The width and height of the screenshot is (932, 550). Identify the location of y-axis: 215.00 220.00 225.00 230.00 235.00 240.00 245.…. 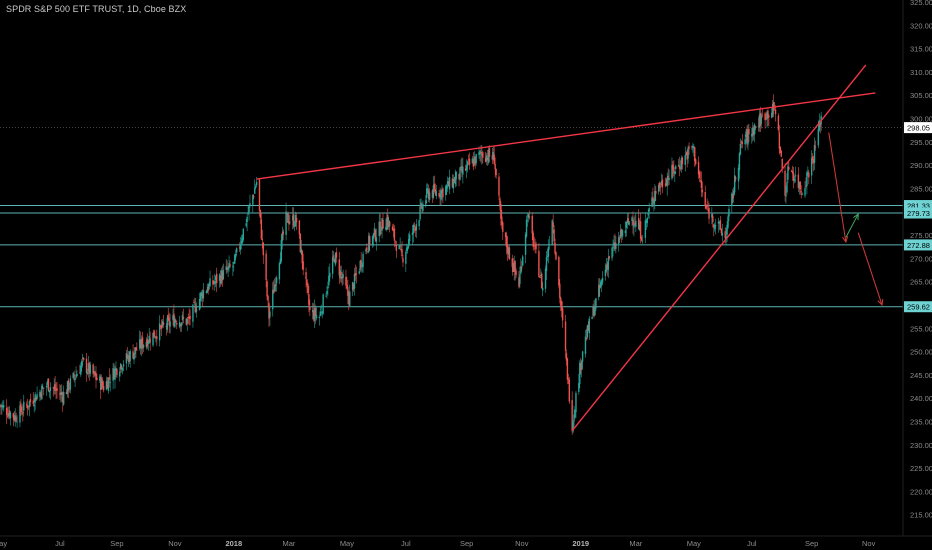
(921, 260).